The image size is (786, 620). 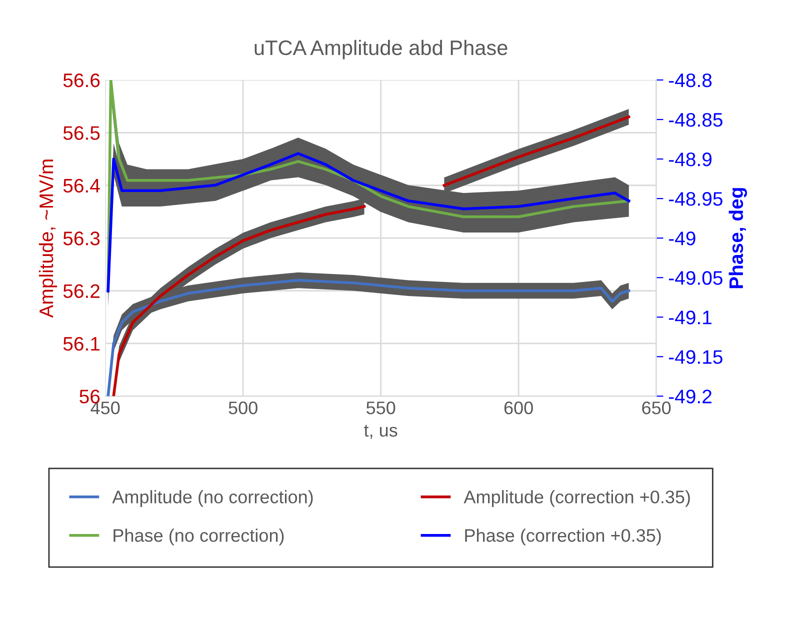 I want to click on x-tick-label: 550, so click(x=381, y=408).